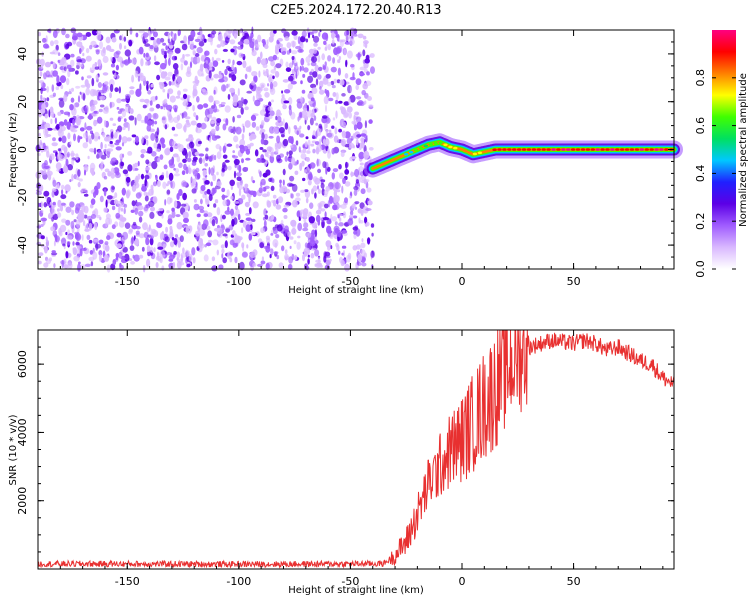  What do you see at coordinates (700, 126) in the screenshot?
I see `colorbar-tick-label: 0.6` at bounding box center [700, 126].